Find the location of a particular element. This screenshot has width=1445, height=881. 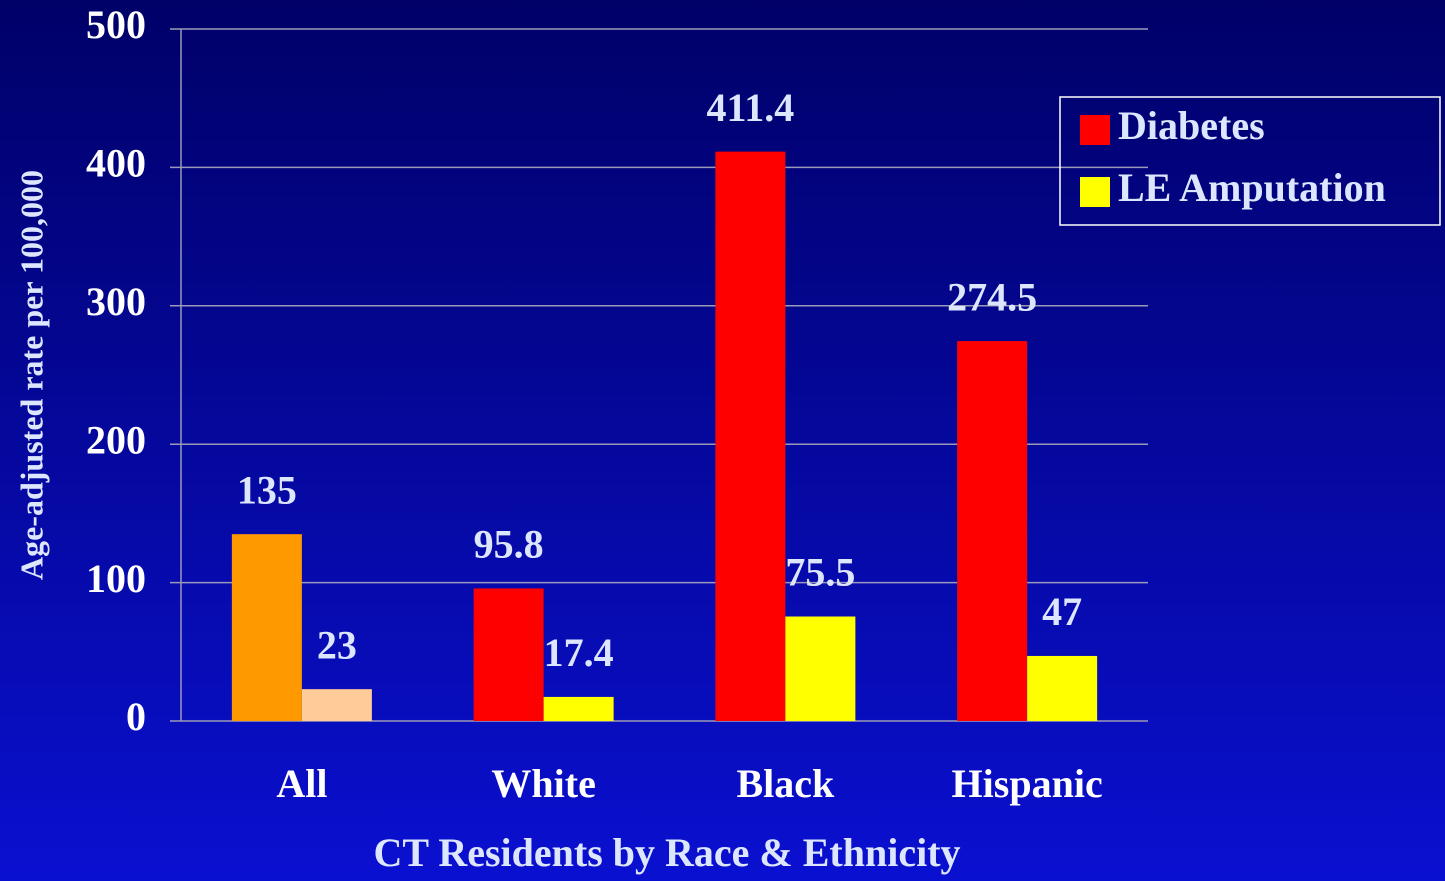

data-label: 23 is located at coordinates (337, 644).